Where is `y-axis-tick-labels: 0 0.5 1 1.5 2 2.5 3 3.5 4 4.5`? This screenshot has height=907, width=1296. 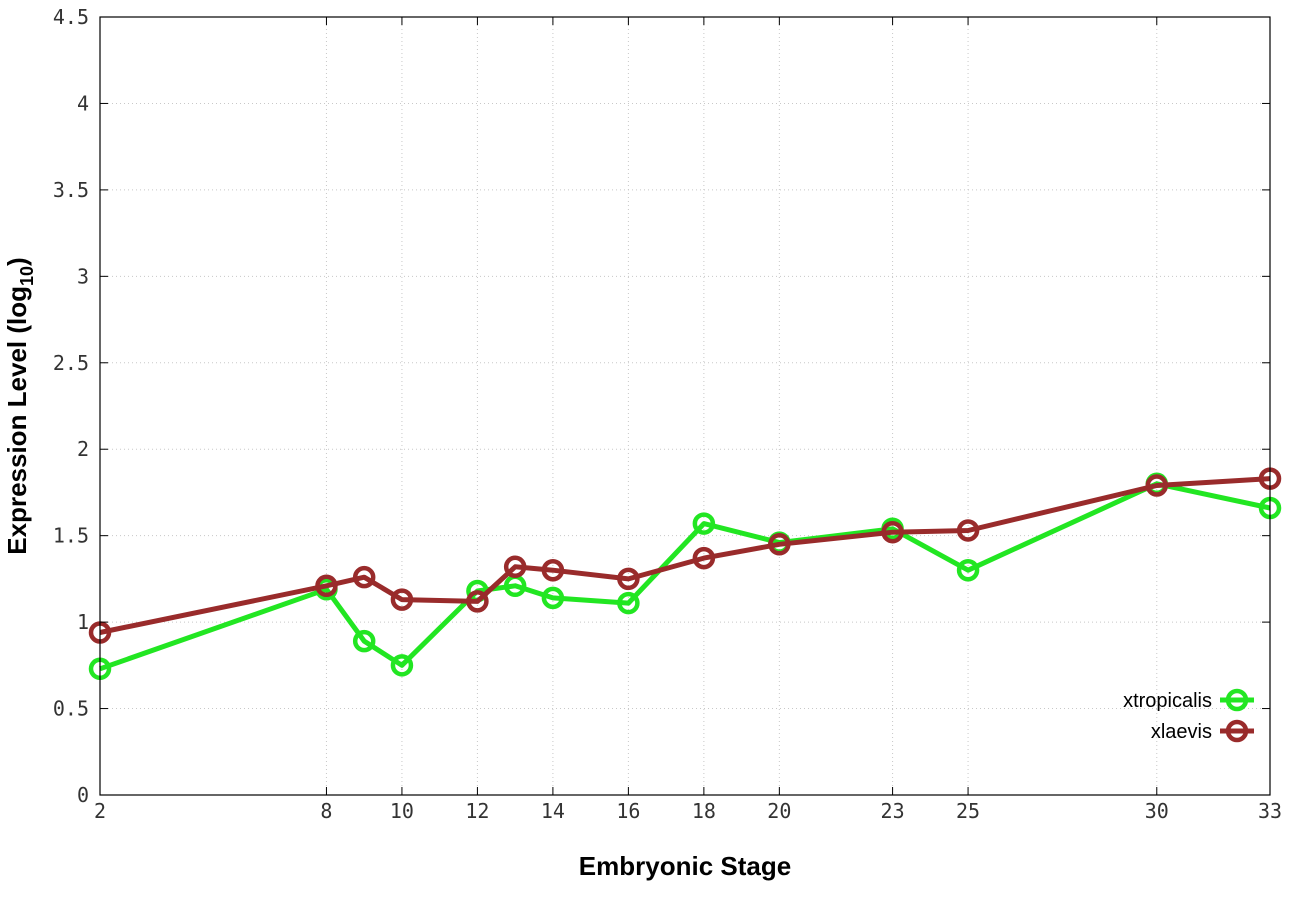 y-axis-tick-labels: 0 0.5 1 1.5 2 2.5 3 3.5 4 4.5 is located at coordinates (71, 406).